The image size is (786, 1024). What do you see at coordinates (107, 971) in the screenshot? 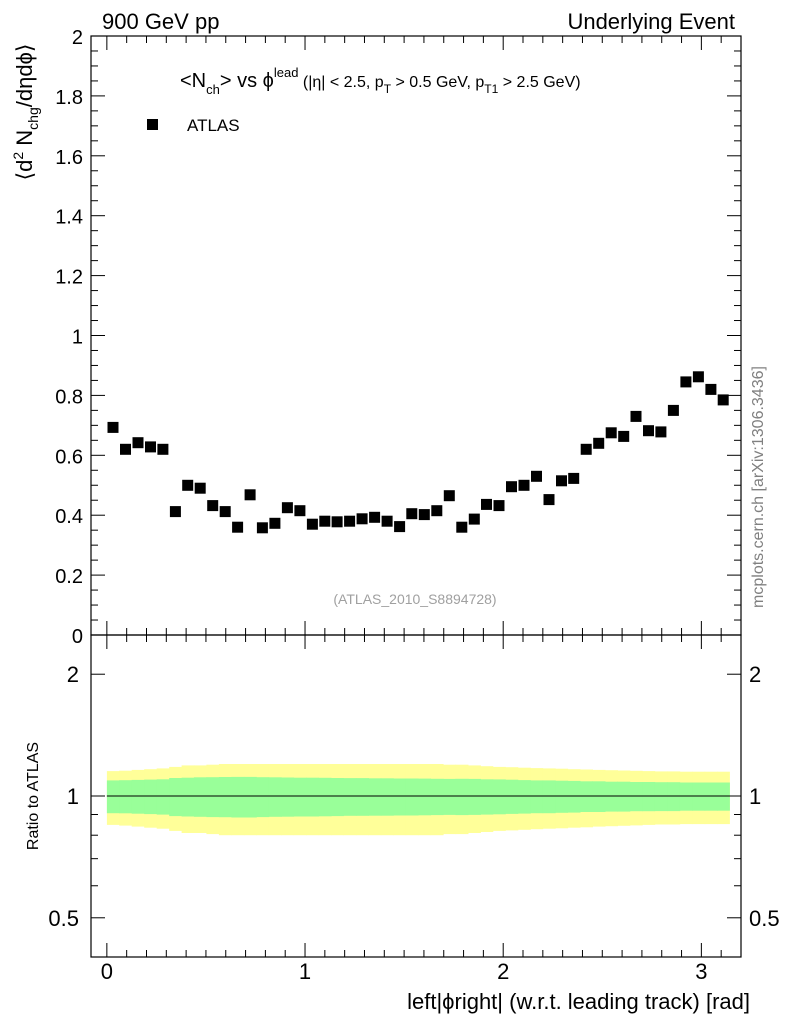
I see `xtick-label: 0` at bounding box center [107, 971].